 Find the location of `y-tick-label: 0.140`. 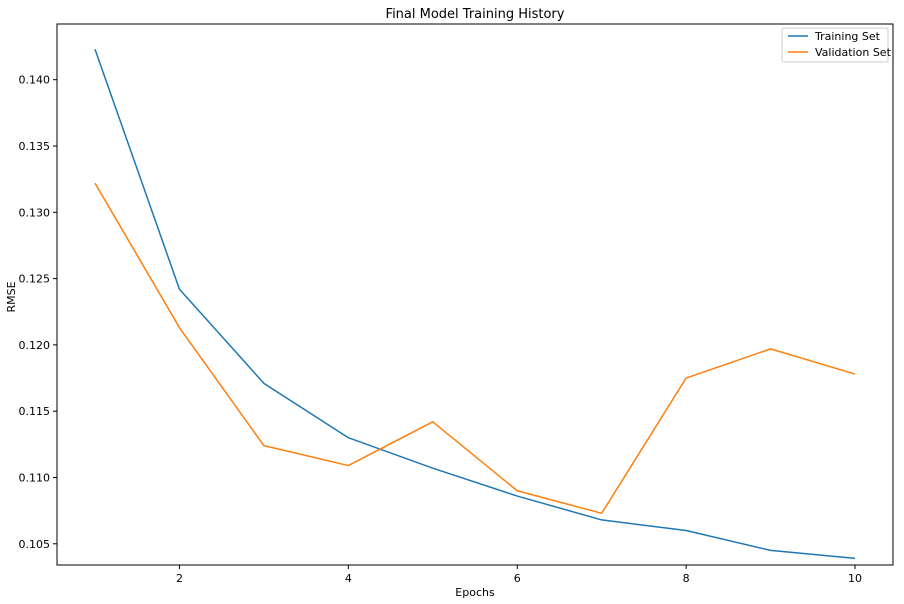

y-tick-label: 0.140 is located at coordinates (35, 80).